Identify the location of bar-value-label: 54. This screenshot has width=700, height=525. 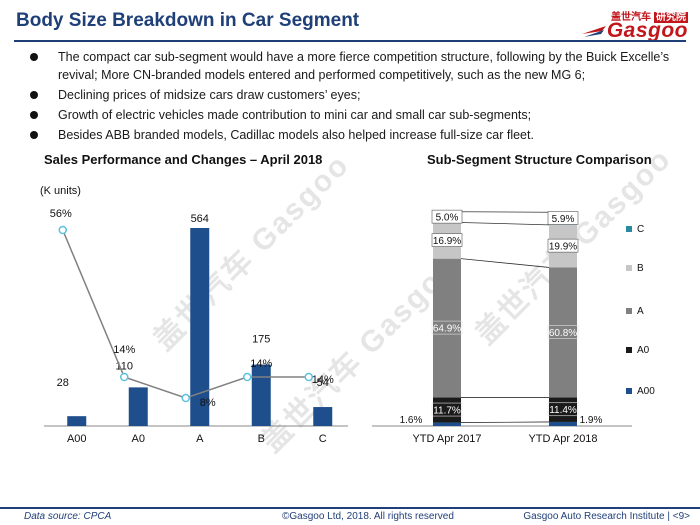
(323, 383).